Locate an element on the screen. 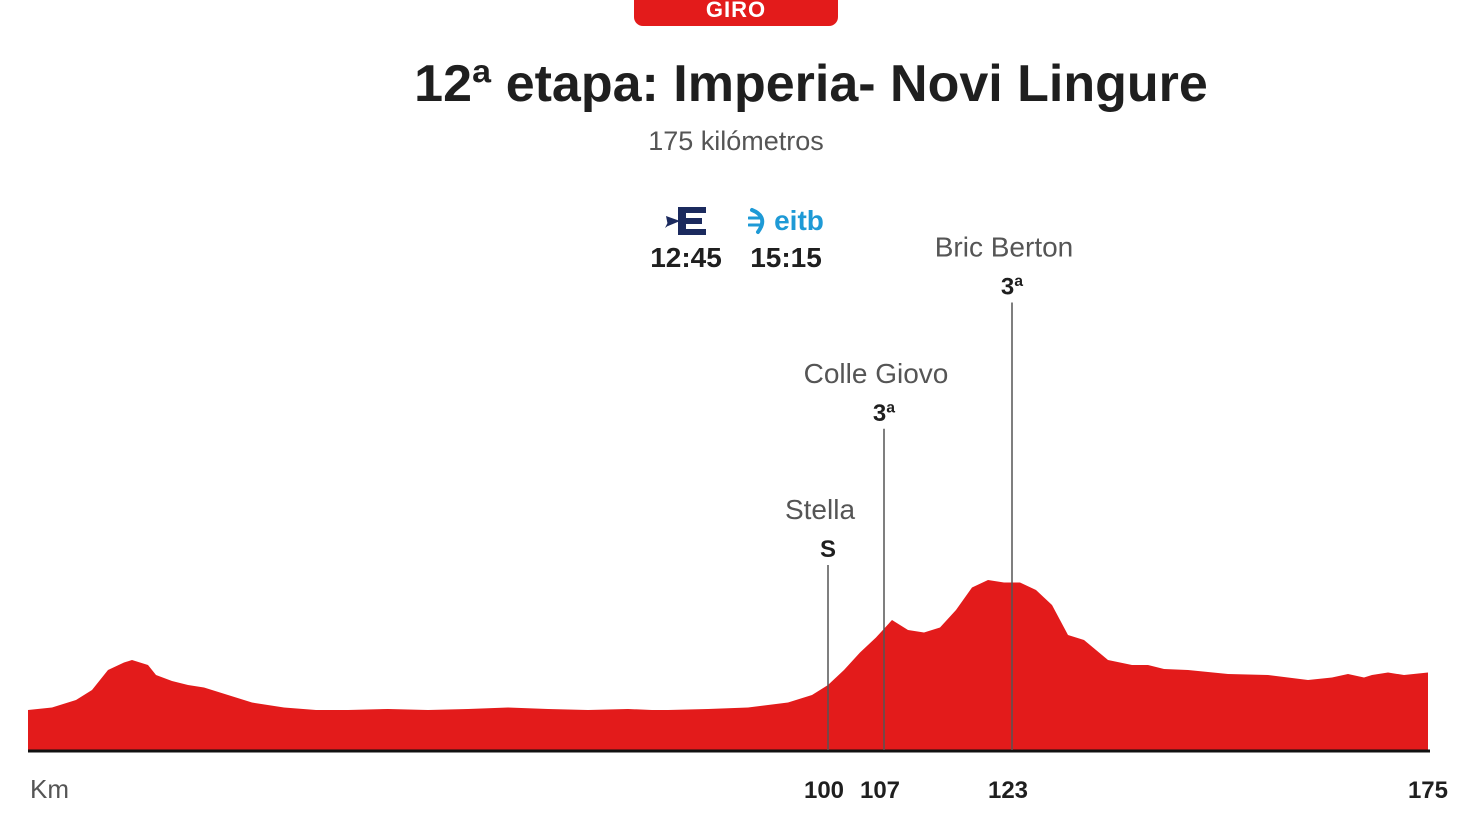 The height and width of the screenshot is (828, 1472). teledeporte-time: 12:45 is located at coordinates (686, 257).